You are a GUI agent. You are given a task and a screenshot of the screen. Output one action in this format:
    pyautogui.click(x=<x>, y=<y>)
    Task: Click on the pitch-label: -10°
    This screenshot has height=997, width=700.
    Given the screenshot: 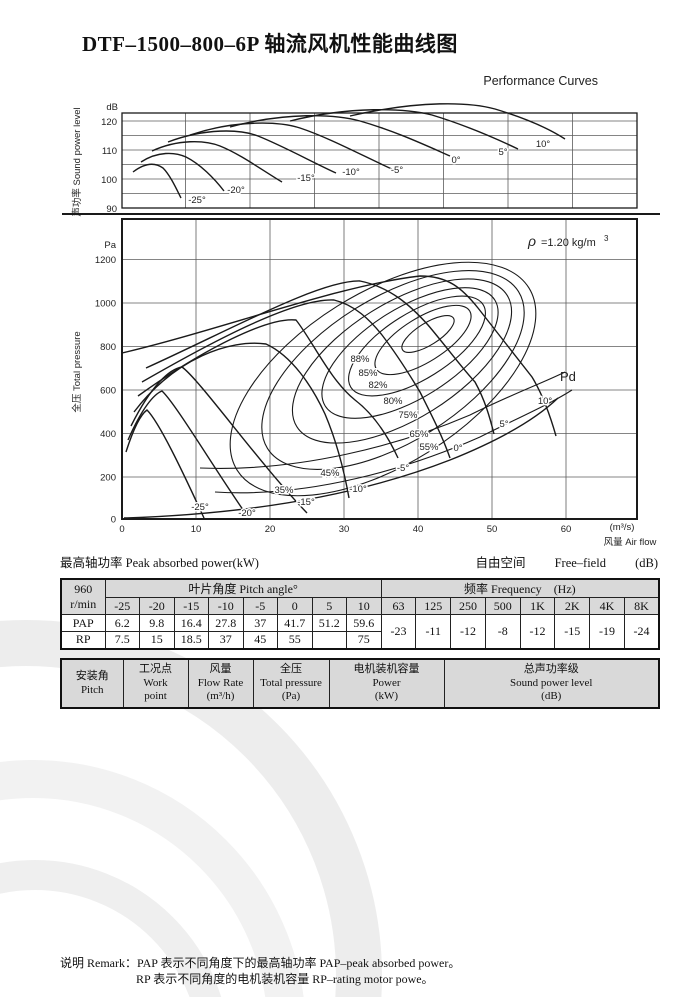 What is the action you would take?
    pyautogui.click(x=358, y=489)
    